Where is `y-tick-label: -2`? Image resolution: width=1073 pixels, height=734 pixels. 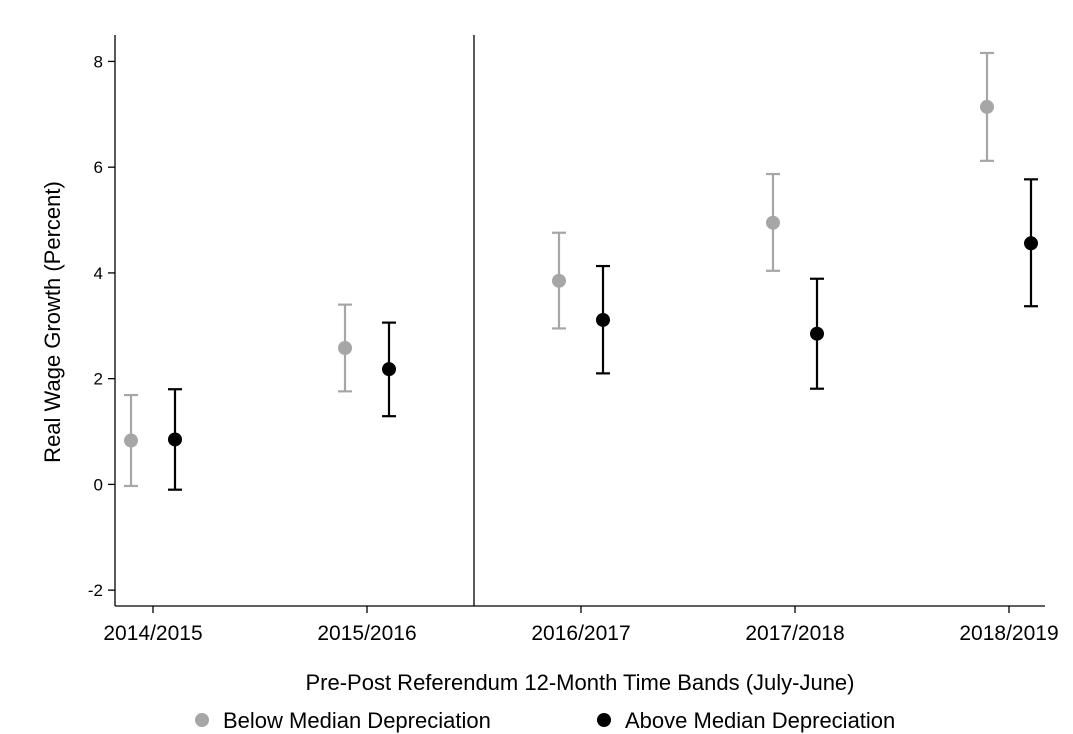
y-tick-label: -2 is located at coordinates (95, 590).